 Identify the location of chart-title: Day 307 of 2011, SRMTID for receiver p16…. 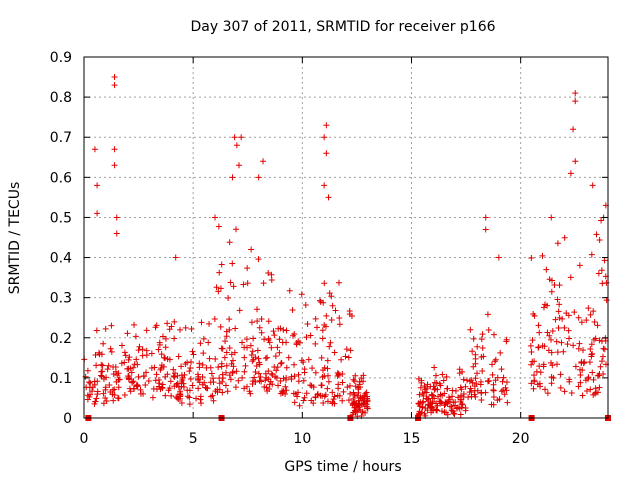
(342, 27).